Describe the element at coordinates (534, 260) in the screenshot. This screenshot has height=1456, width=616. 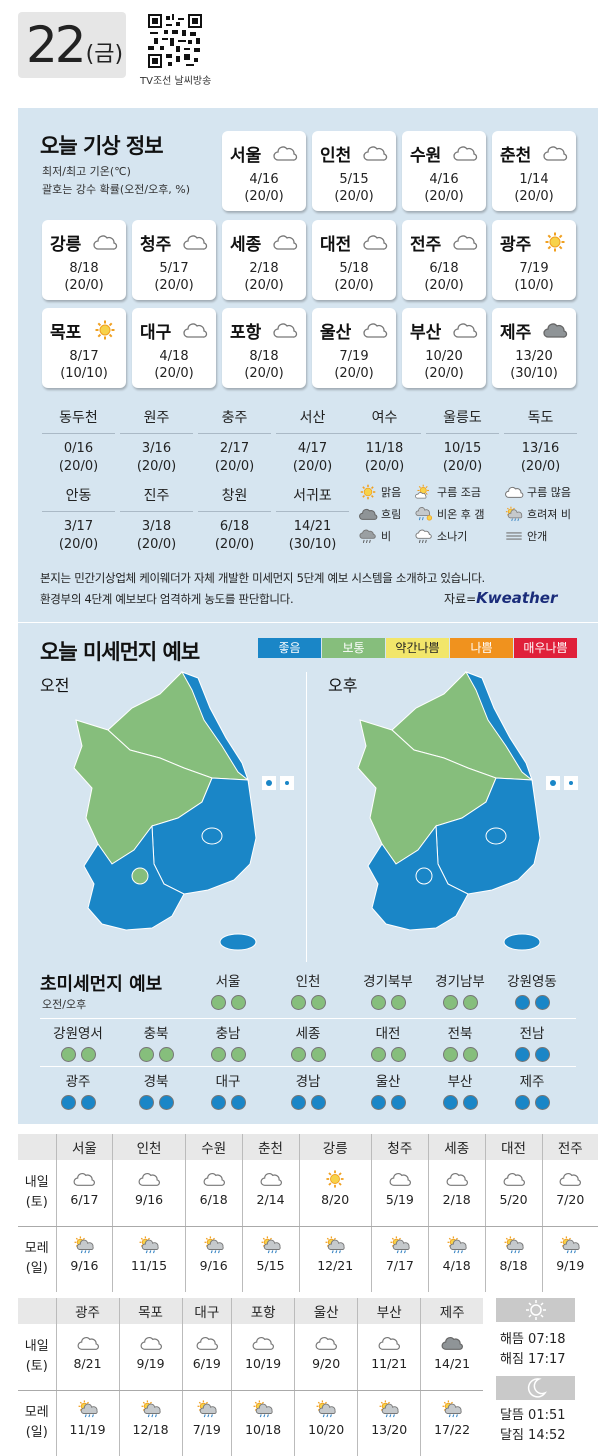
I see `city-card: 광주 7/19 (10/0)` at that location.